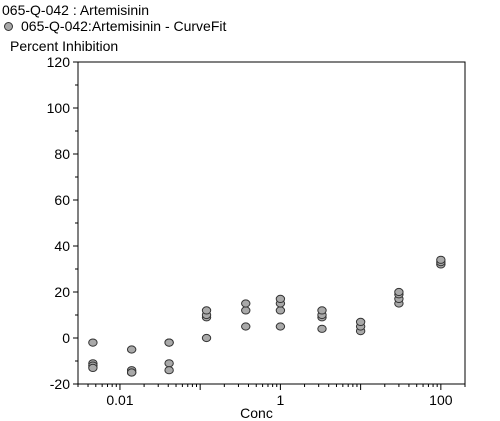 The image size is (500, 421). What do you see at coordinates (60, 384) in the screenshot?
I see `y-tick-label: -20` at bounding box center [60, 384].